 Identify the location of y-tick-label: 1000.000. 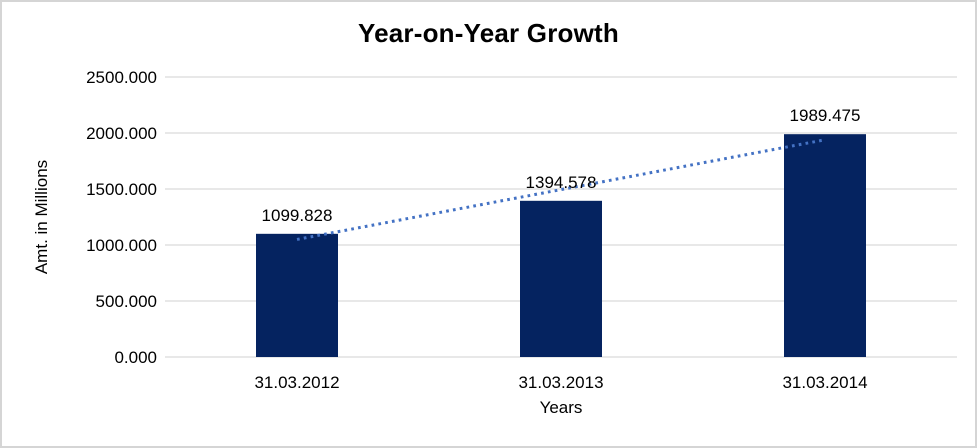
(121, 245).